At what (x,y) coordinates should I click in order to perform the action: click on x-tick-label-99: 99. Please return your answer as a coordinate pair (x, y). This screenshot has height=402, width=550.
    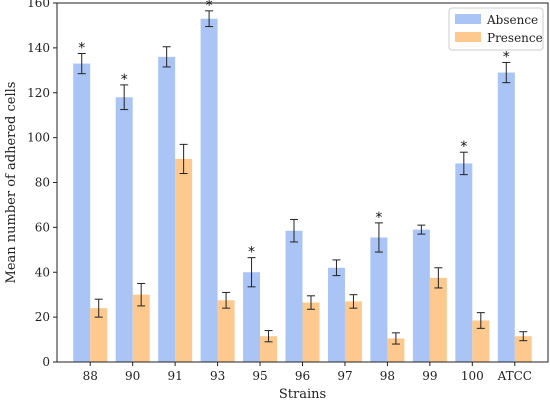
    Looking at the image, I should click on (429, 376).